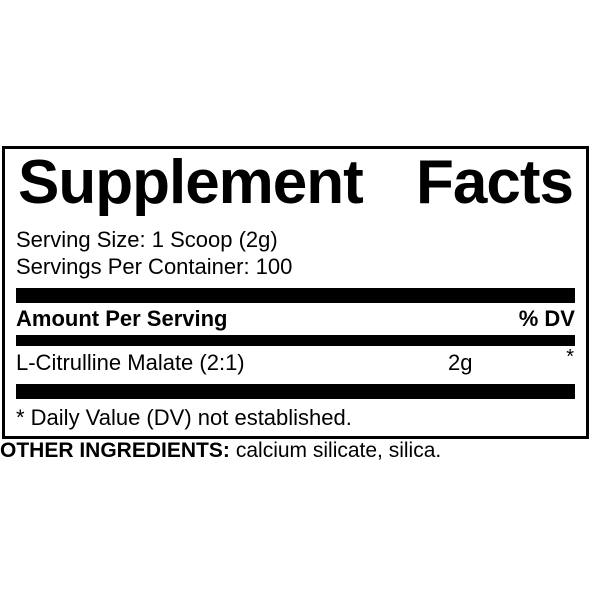 This screenshot has height=600, width=600. Describe the element at coordinates (115, 450) in the screenshot. I see `other-ingredients-label: OTHER INGREDIENTS:` at that location.